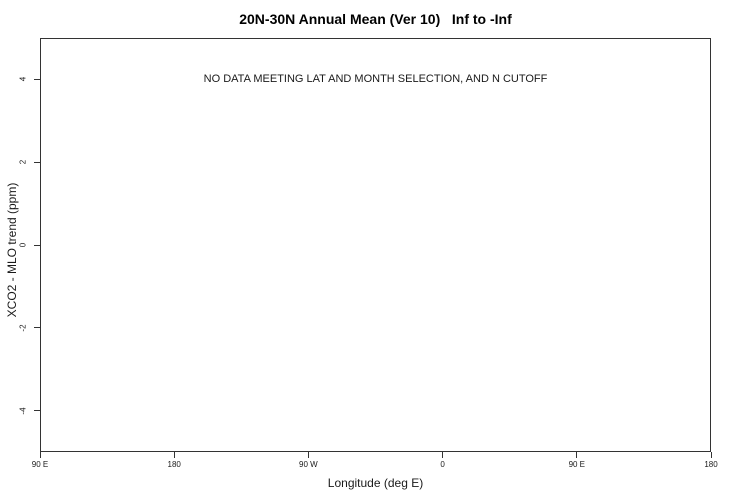 The width and height of the screenshot is (750, 500). What do you see at coordinates (23, 245) in the screenshot?
I see `y-tick-label: 0` at bounding box center [23, 245].